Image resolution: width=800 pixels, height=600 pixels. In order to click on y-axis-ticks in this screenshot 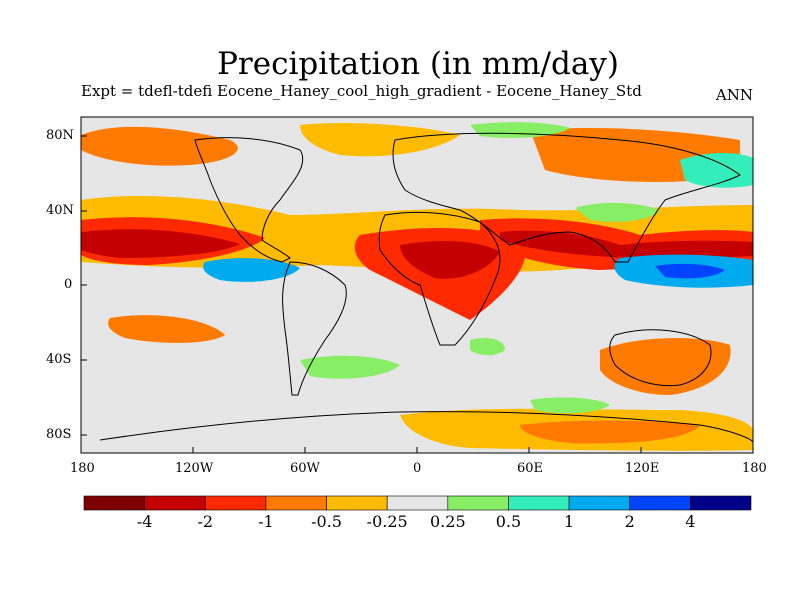, I will do `click(84, 285)`.